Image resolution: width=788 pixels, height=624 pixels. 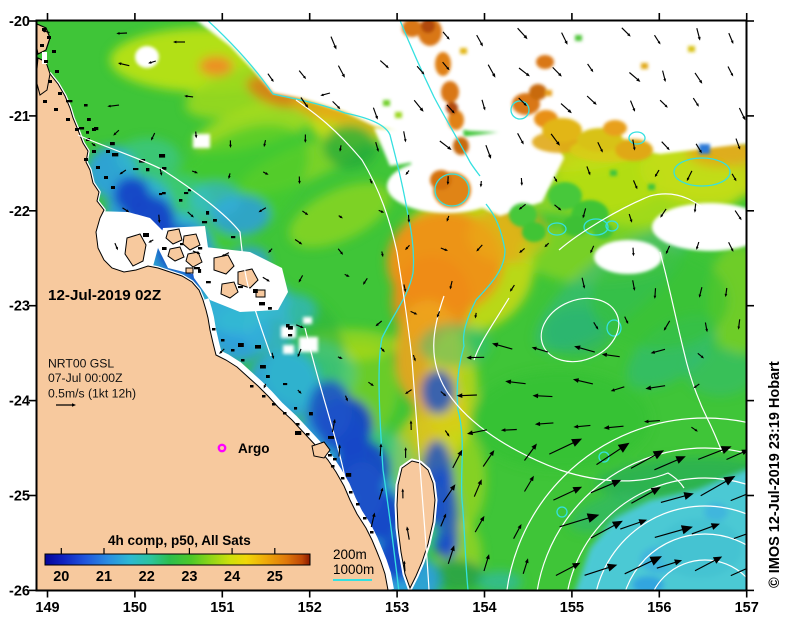 I want to click on svg-text: -22, so click(x=19, y=212).